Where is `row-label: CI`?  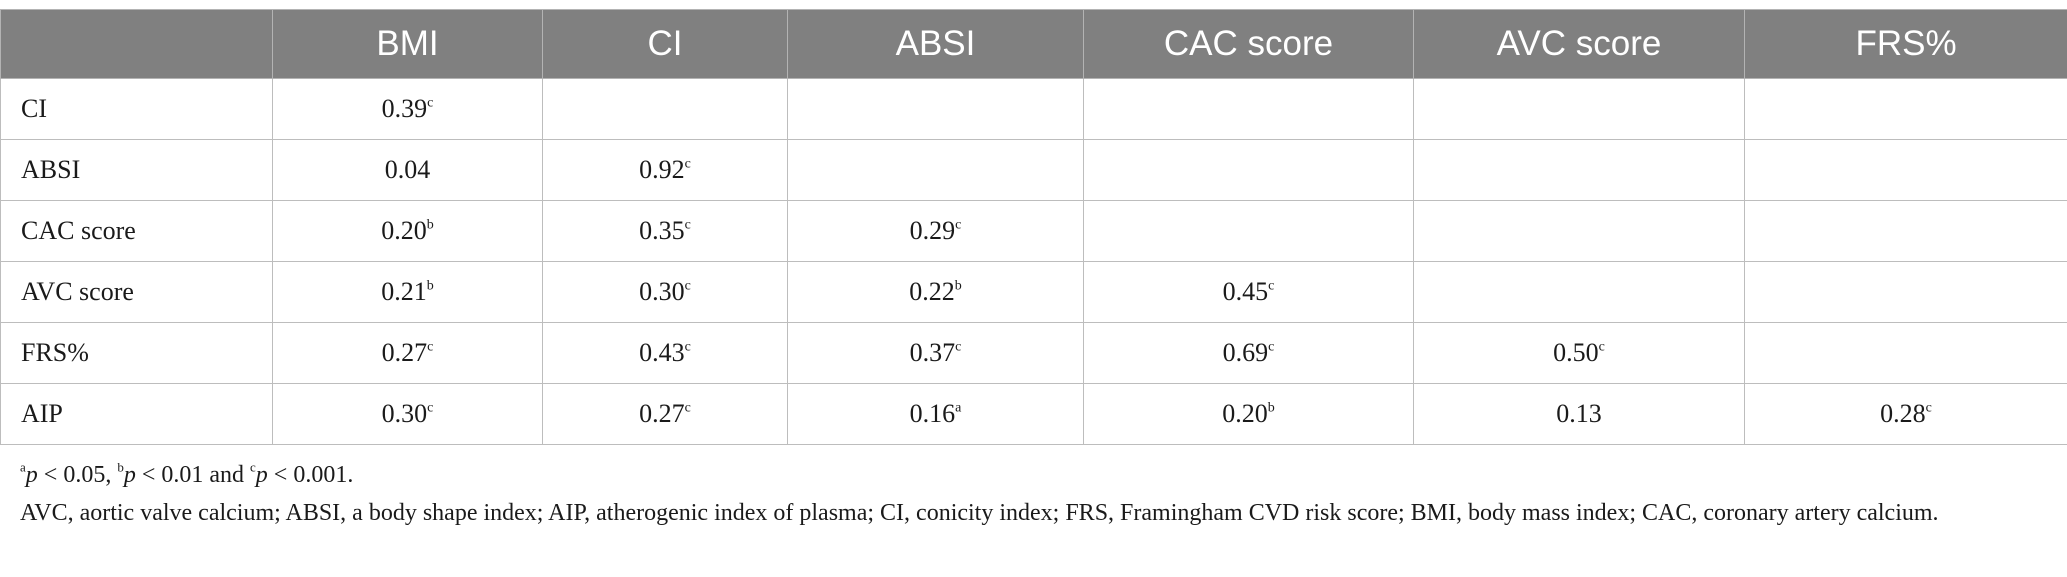
row-label: CI is located at coordinates (136, 109).